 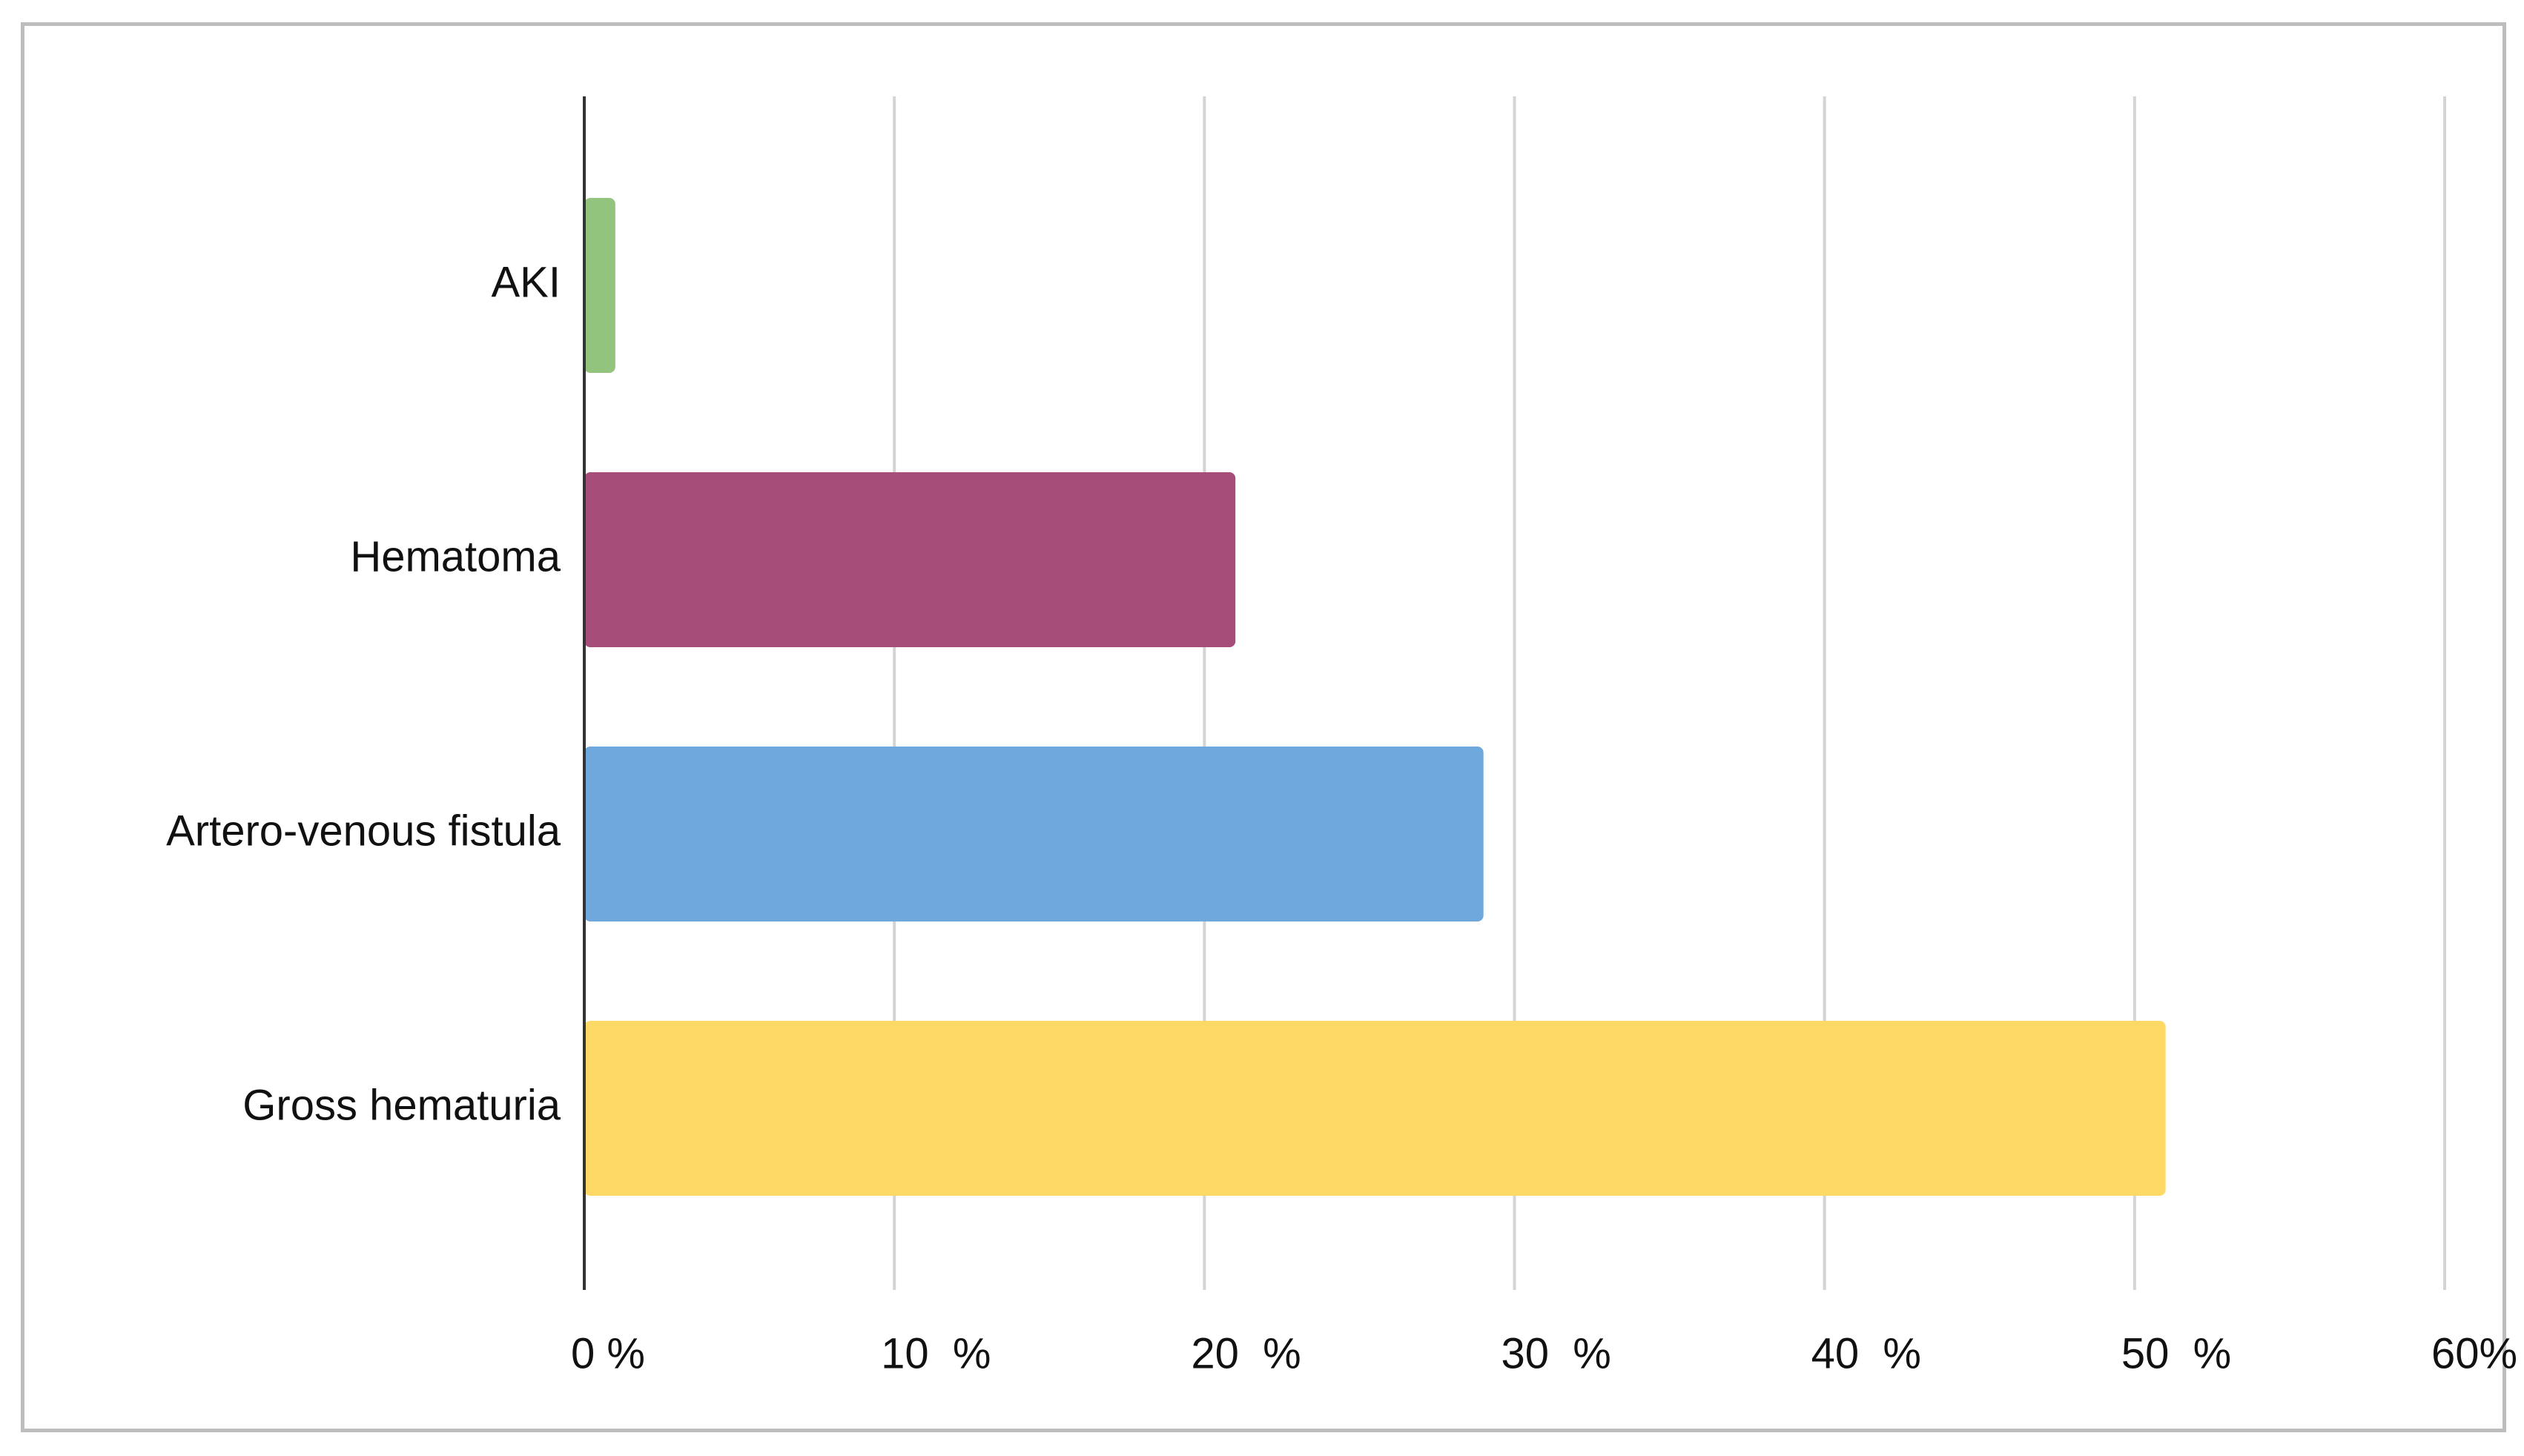 What do you see at coordinates (526, 282) in the screenshot?
I see `category-label-aki: AKI` at bounding box center [526, 282].